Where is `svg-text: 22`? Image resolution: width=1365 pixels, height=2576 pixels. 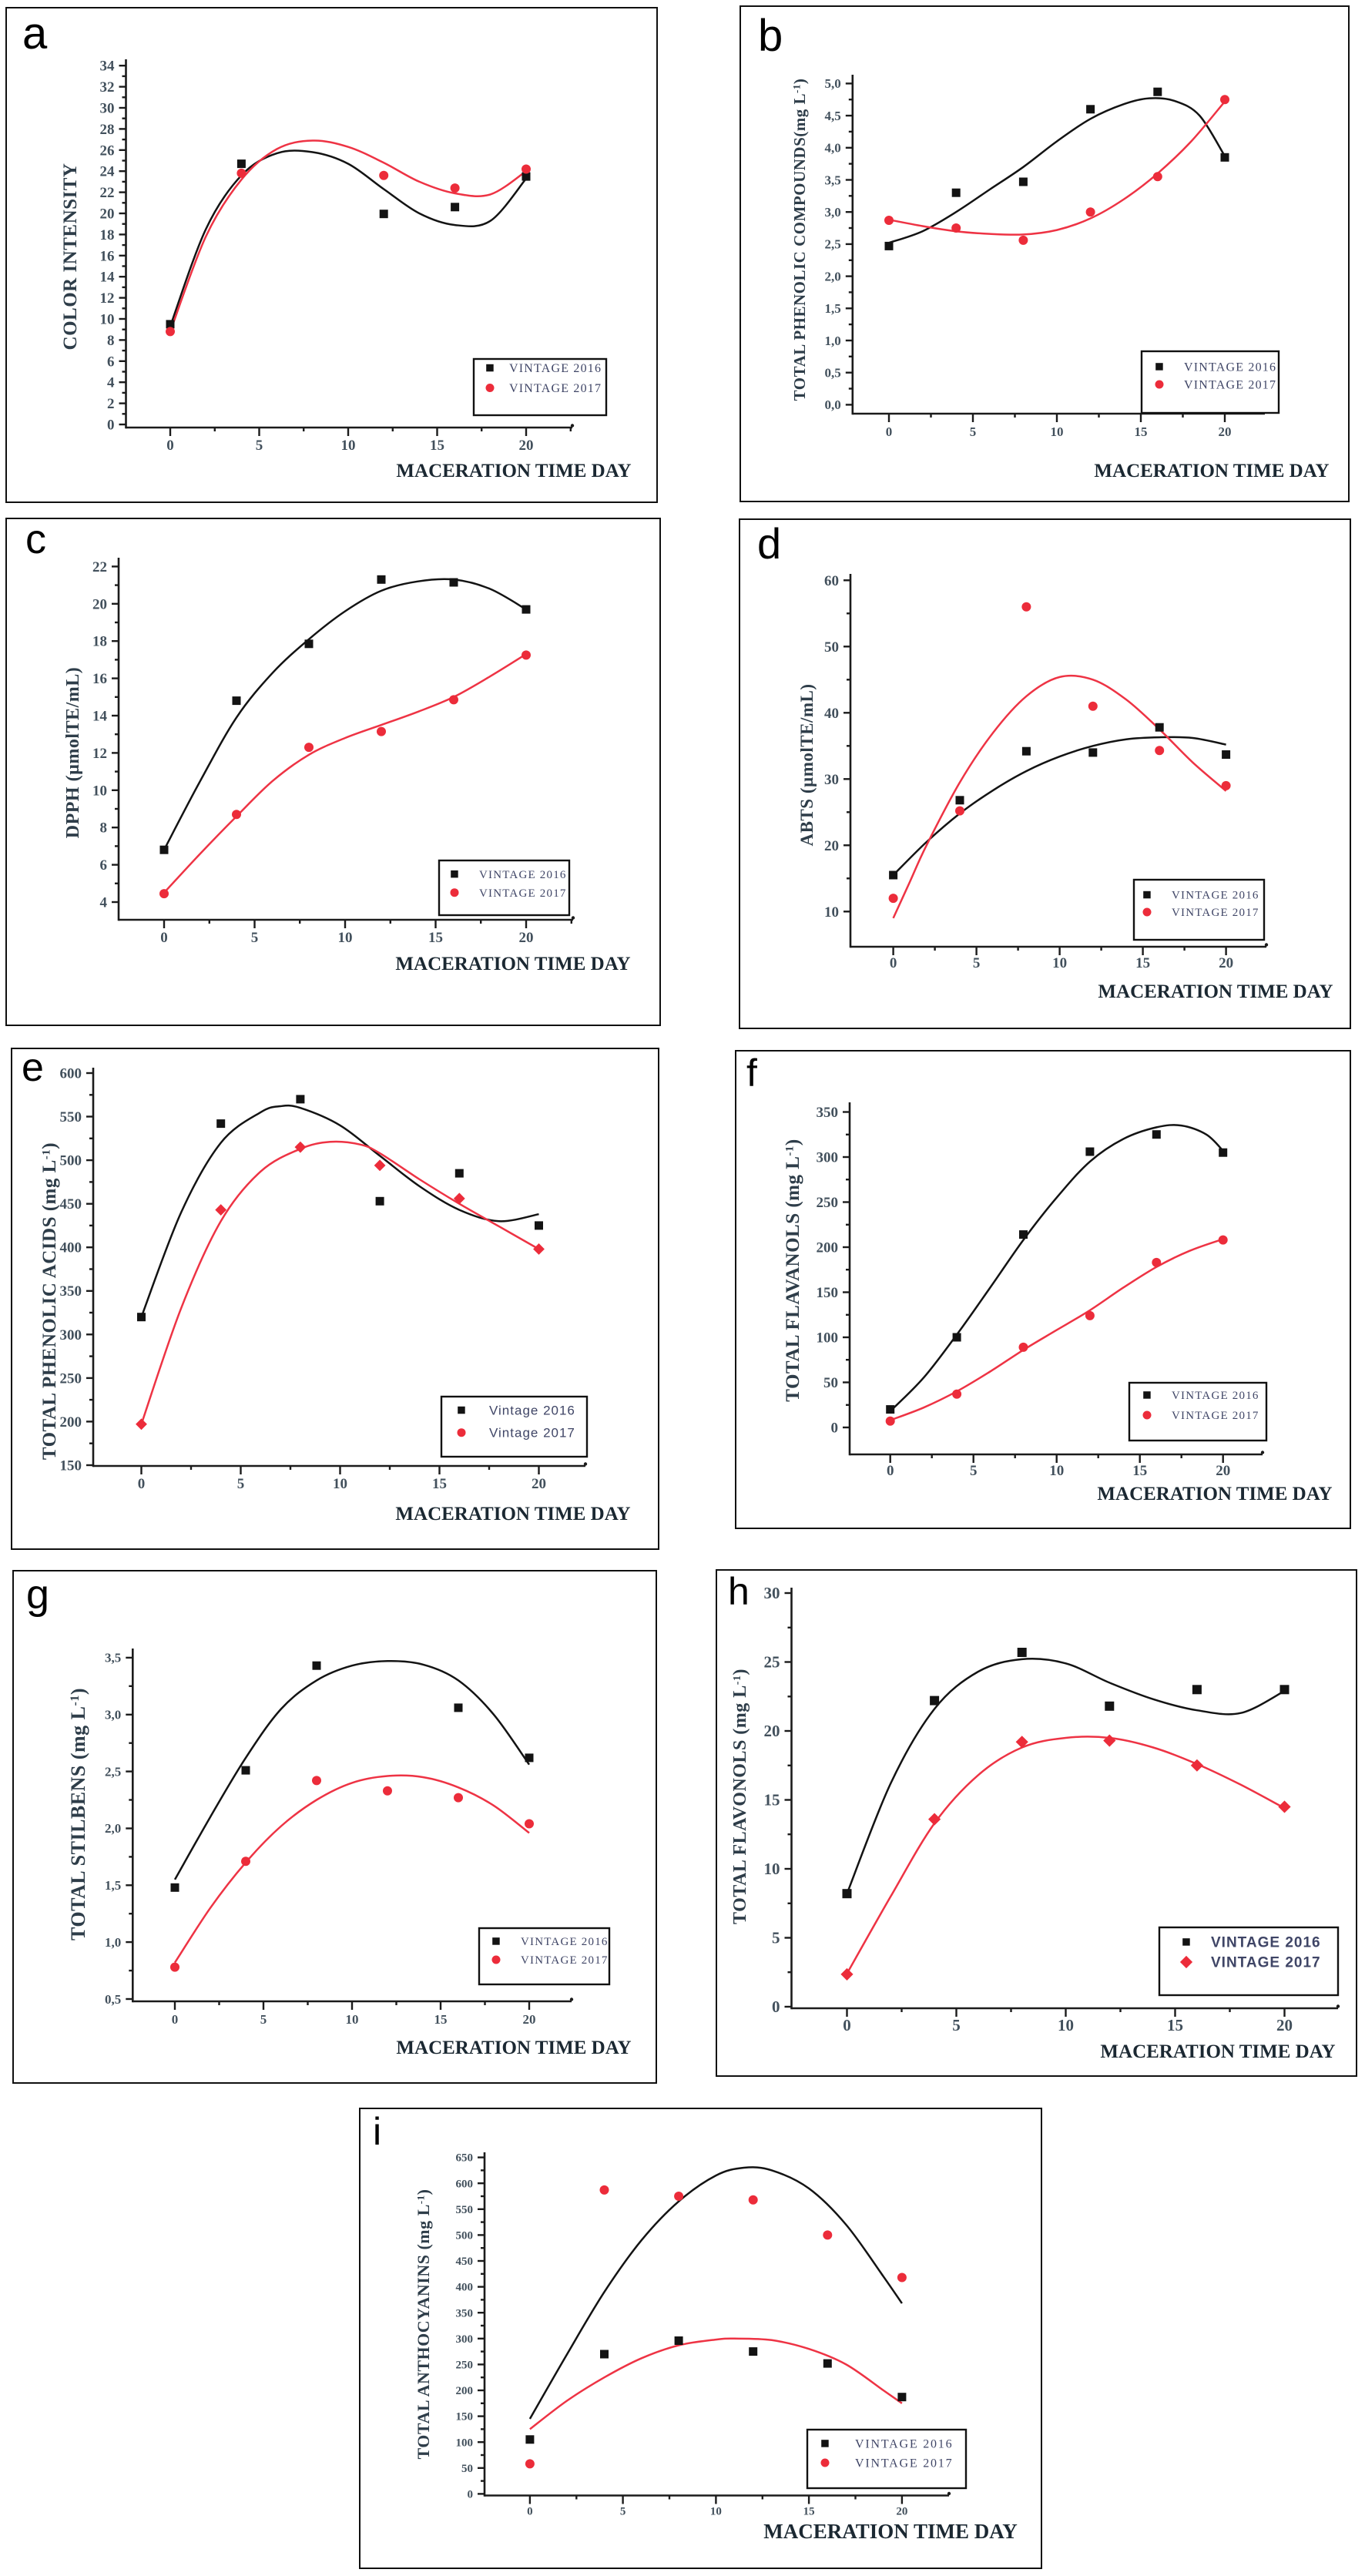 svg-text: 22 is located at coordinates (107, 193).